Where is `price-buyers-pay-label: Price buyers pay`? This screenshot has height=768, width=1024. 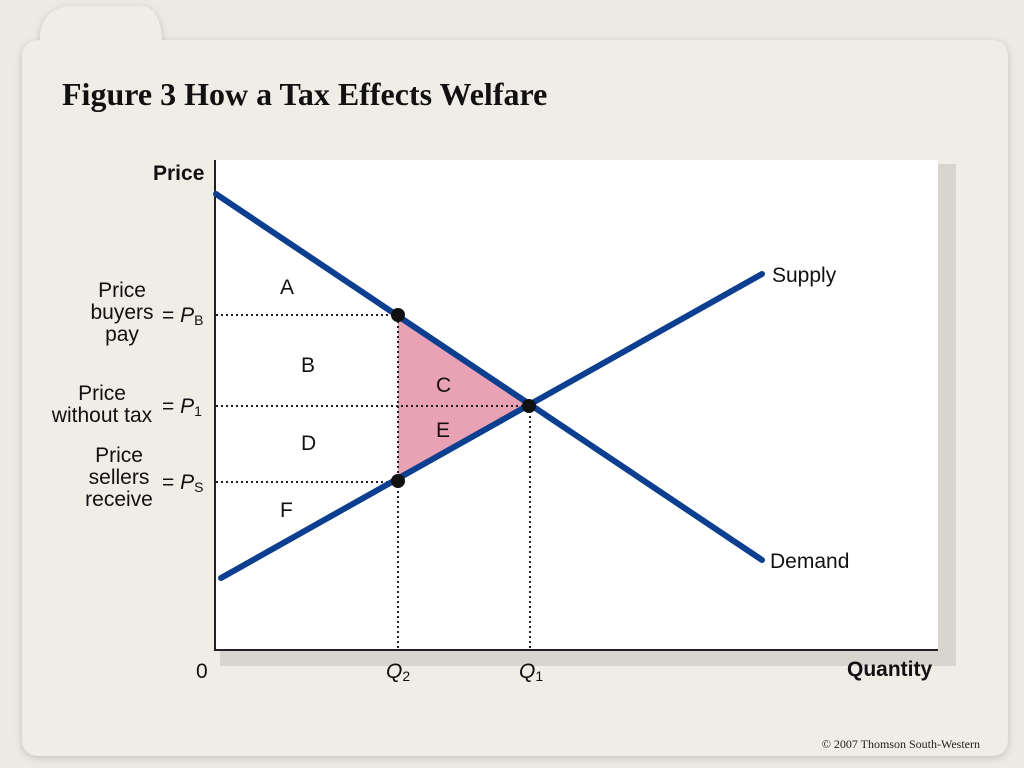
price-buyers-pay-label: Price buyers pay is located at coordinates (122, 312).